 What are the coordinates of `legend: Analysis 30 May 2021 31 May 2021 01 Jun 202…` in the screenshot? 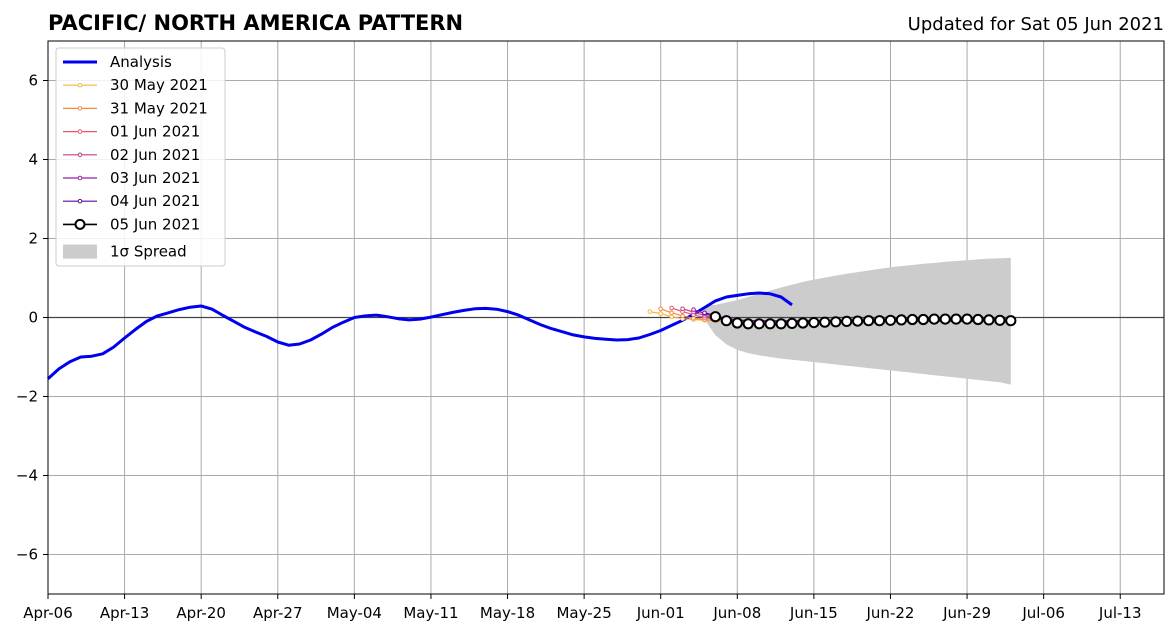 It's located at (140, 157).